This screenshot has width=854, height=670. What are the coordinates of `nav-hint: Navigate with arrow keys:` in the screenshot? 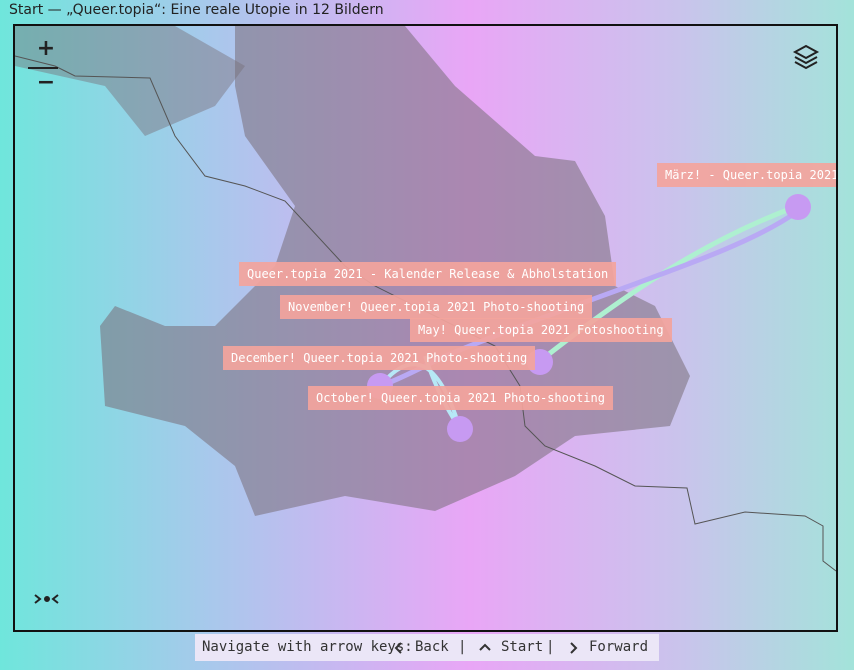 It's located at (307, 647).